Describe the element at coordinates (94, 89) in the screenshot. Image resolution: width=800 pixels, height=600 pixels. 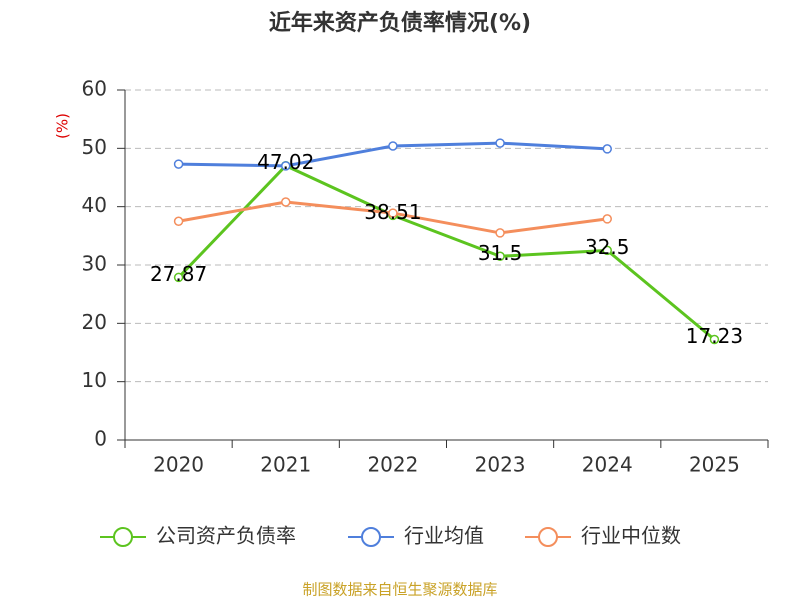
I see `y-tick-label: 60` at that location.